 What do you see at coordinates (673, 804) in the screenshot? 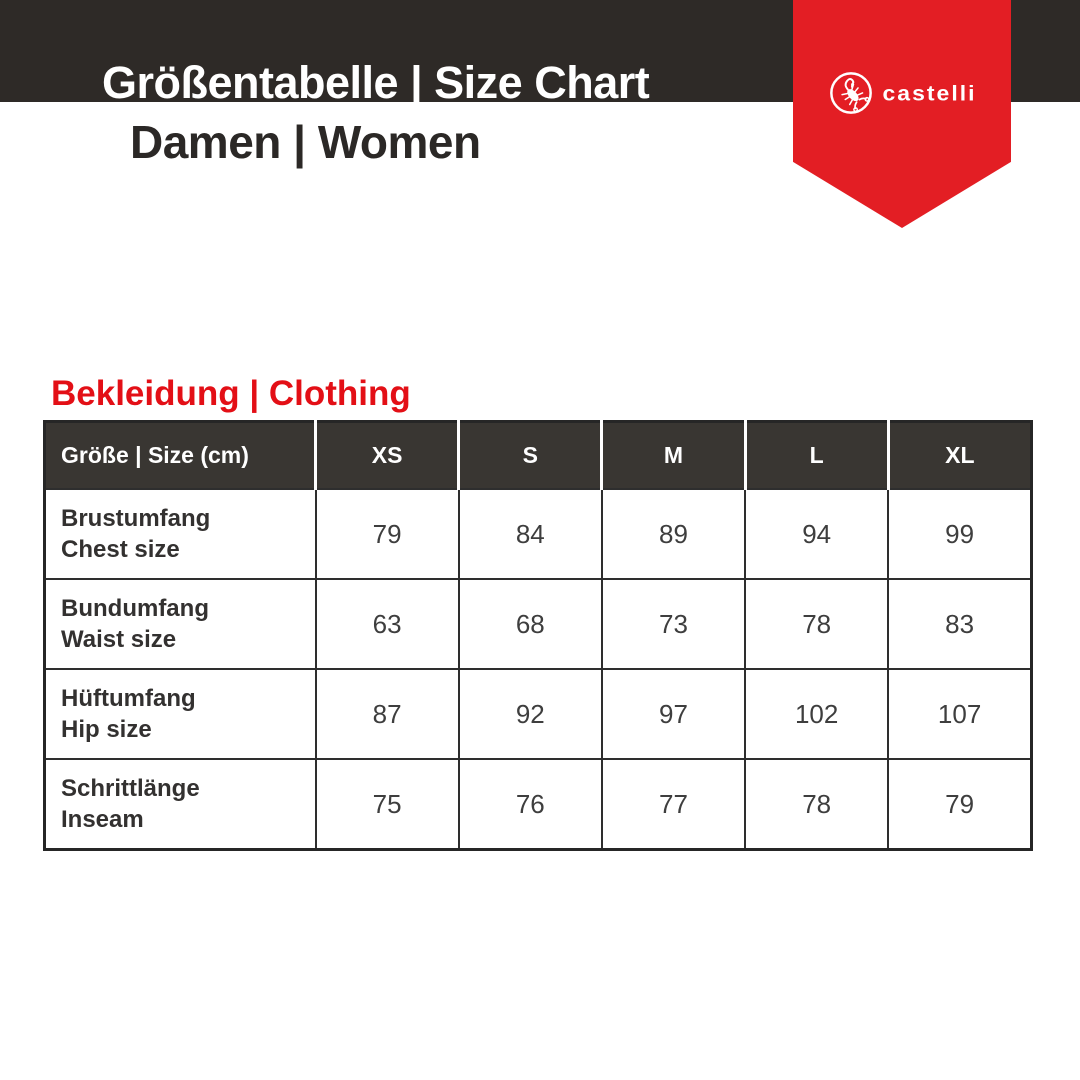
I see `cell-value: 77` at bounding box center [673, 804].